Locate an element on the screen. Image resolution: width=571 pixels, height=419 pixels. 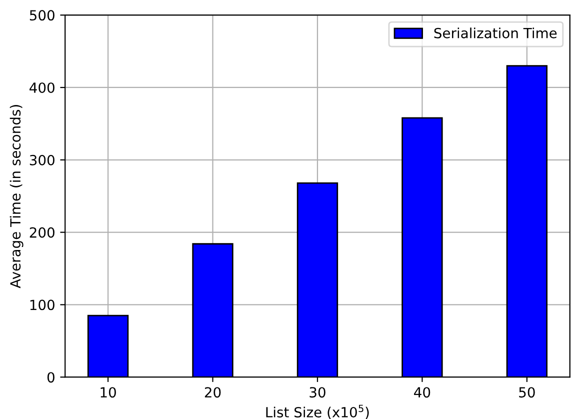
legend-label: Serialization Time is located at coordinates (495, 33).